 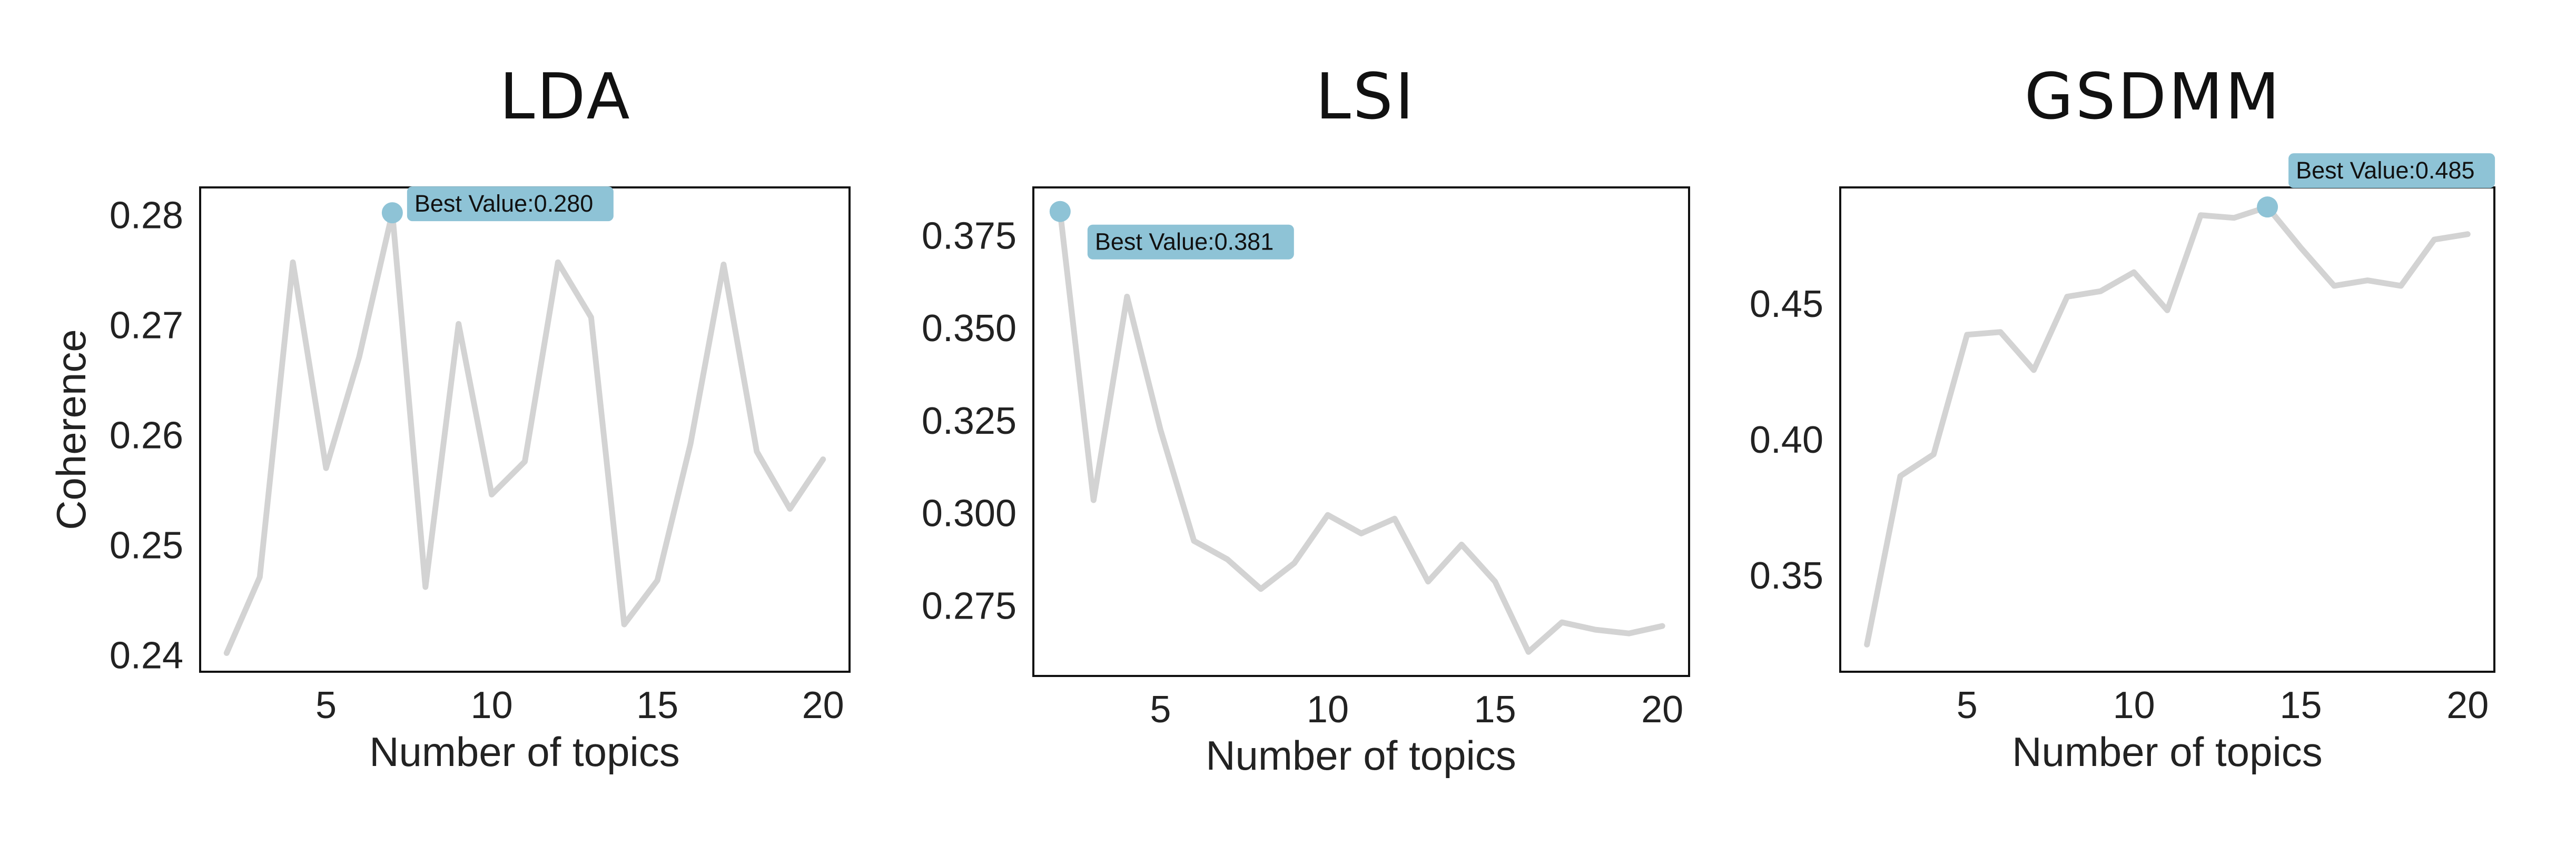 I want to click on x-tick-label-lsi: 10, so click(x=1328, y=710).